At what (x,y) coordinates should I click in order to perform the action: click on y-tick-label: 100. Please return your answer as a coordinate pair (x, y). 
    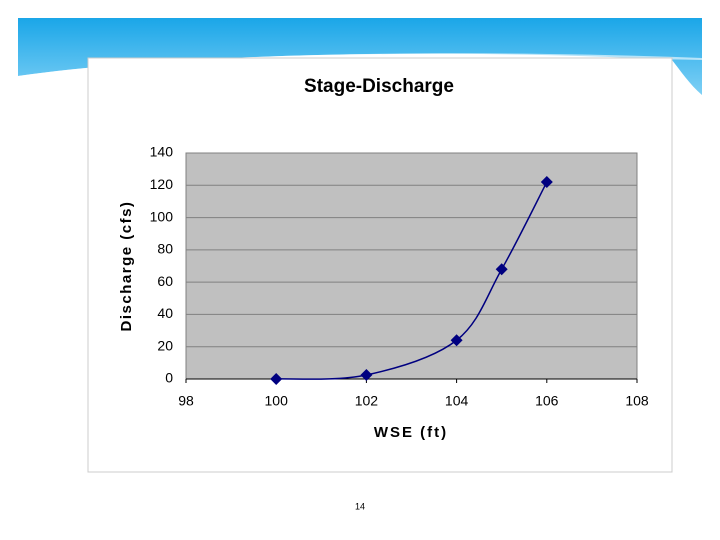
    Looking at the image, I should click on (162, 216).